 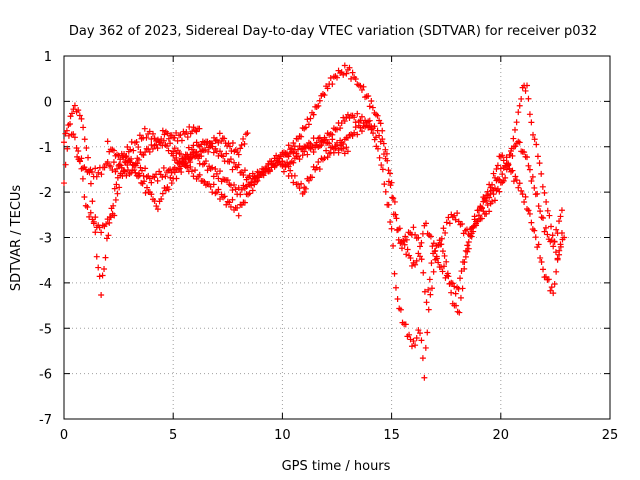 I want to click on x-tick-label: 5, so click(x=173, y=435).